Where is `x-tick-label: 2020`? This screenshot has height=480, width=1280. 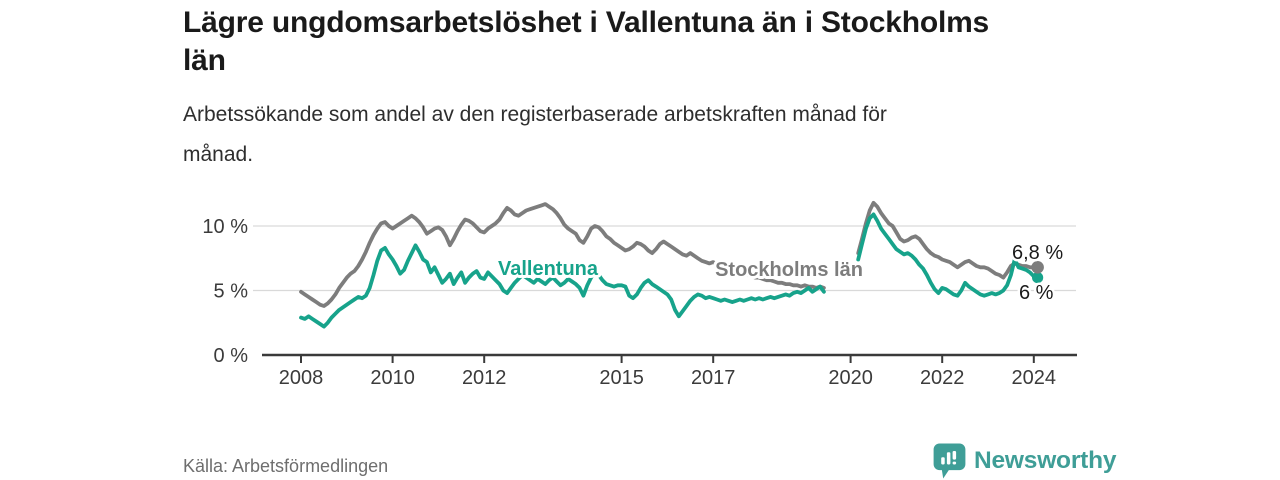 x-tick-label: 2020 is located at coordinates (850, 378).